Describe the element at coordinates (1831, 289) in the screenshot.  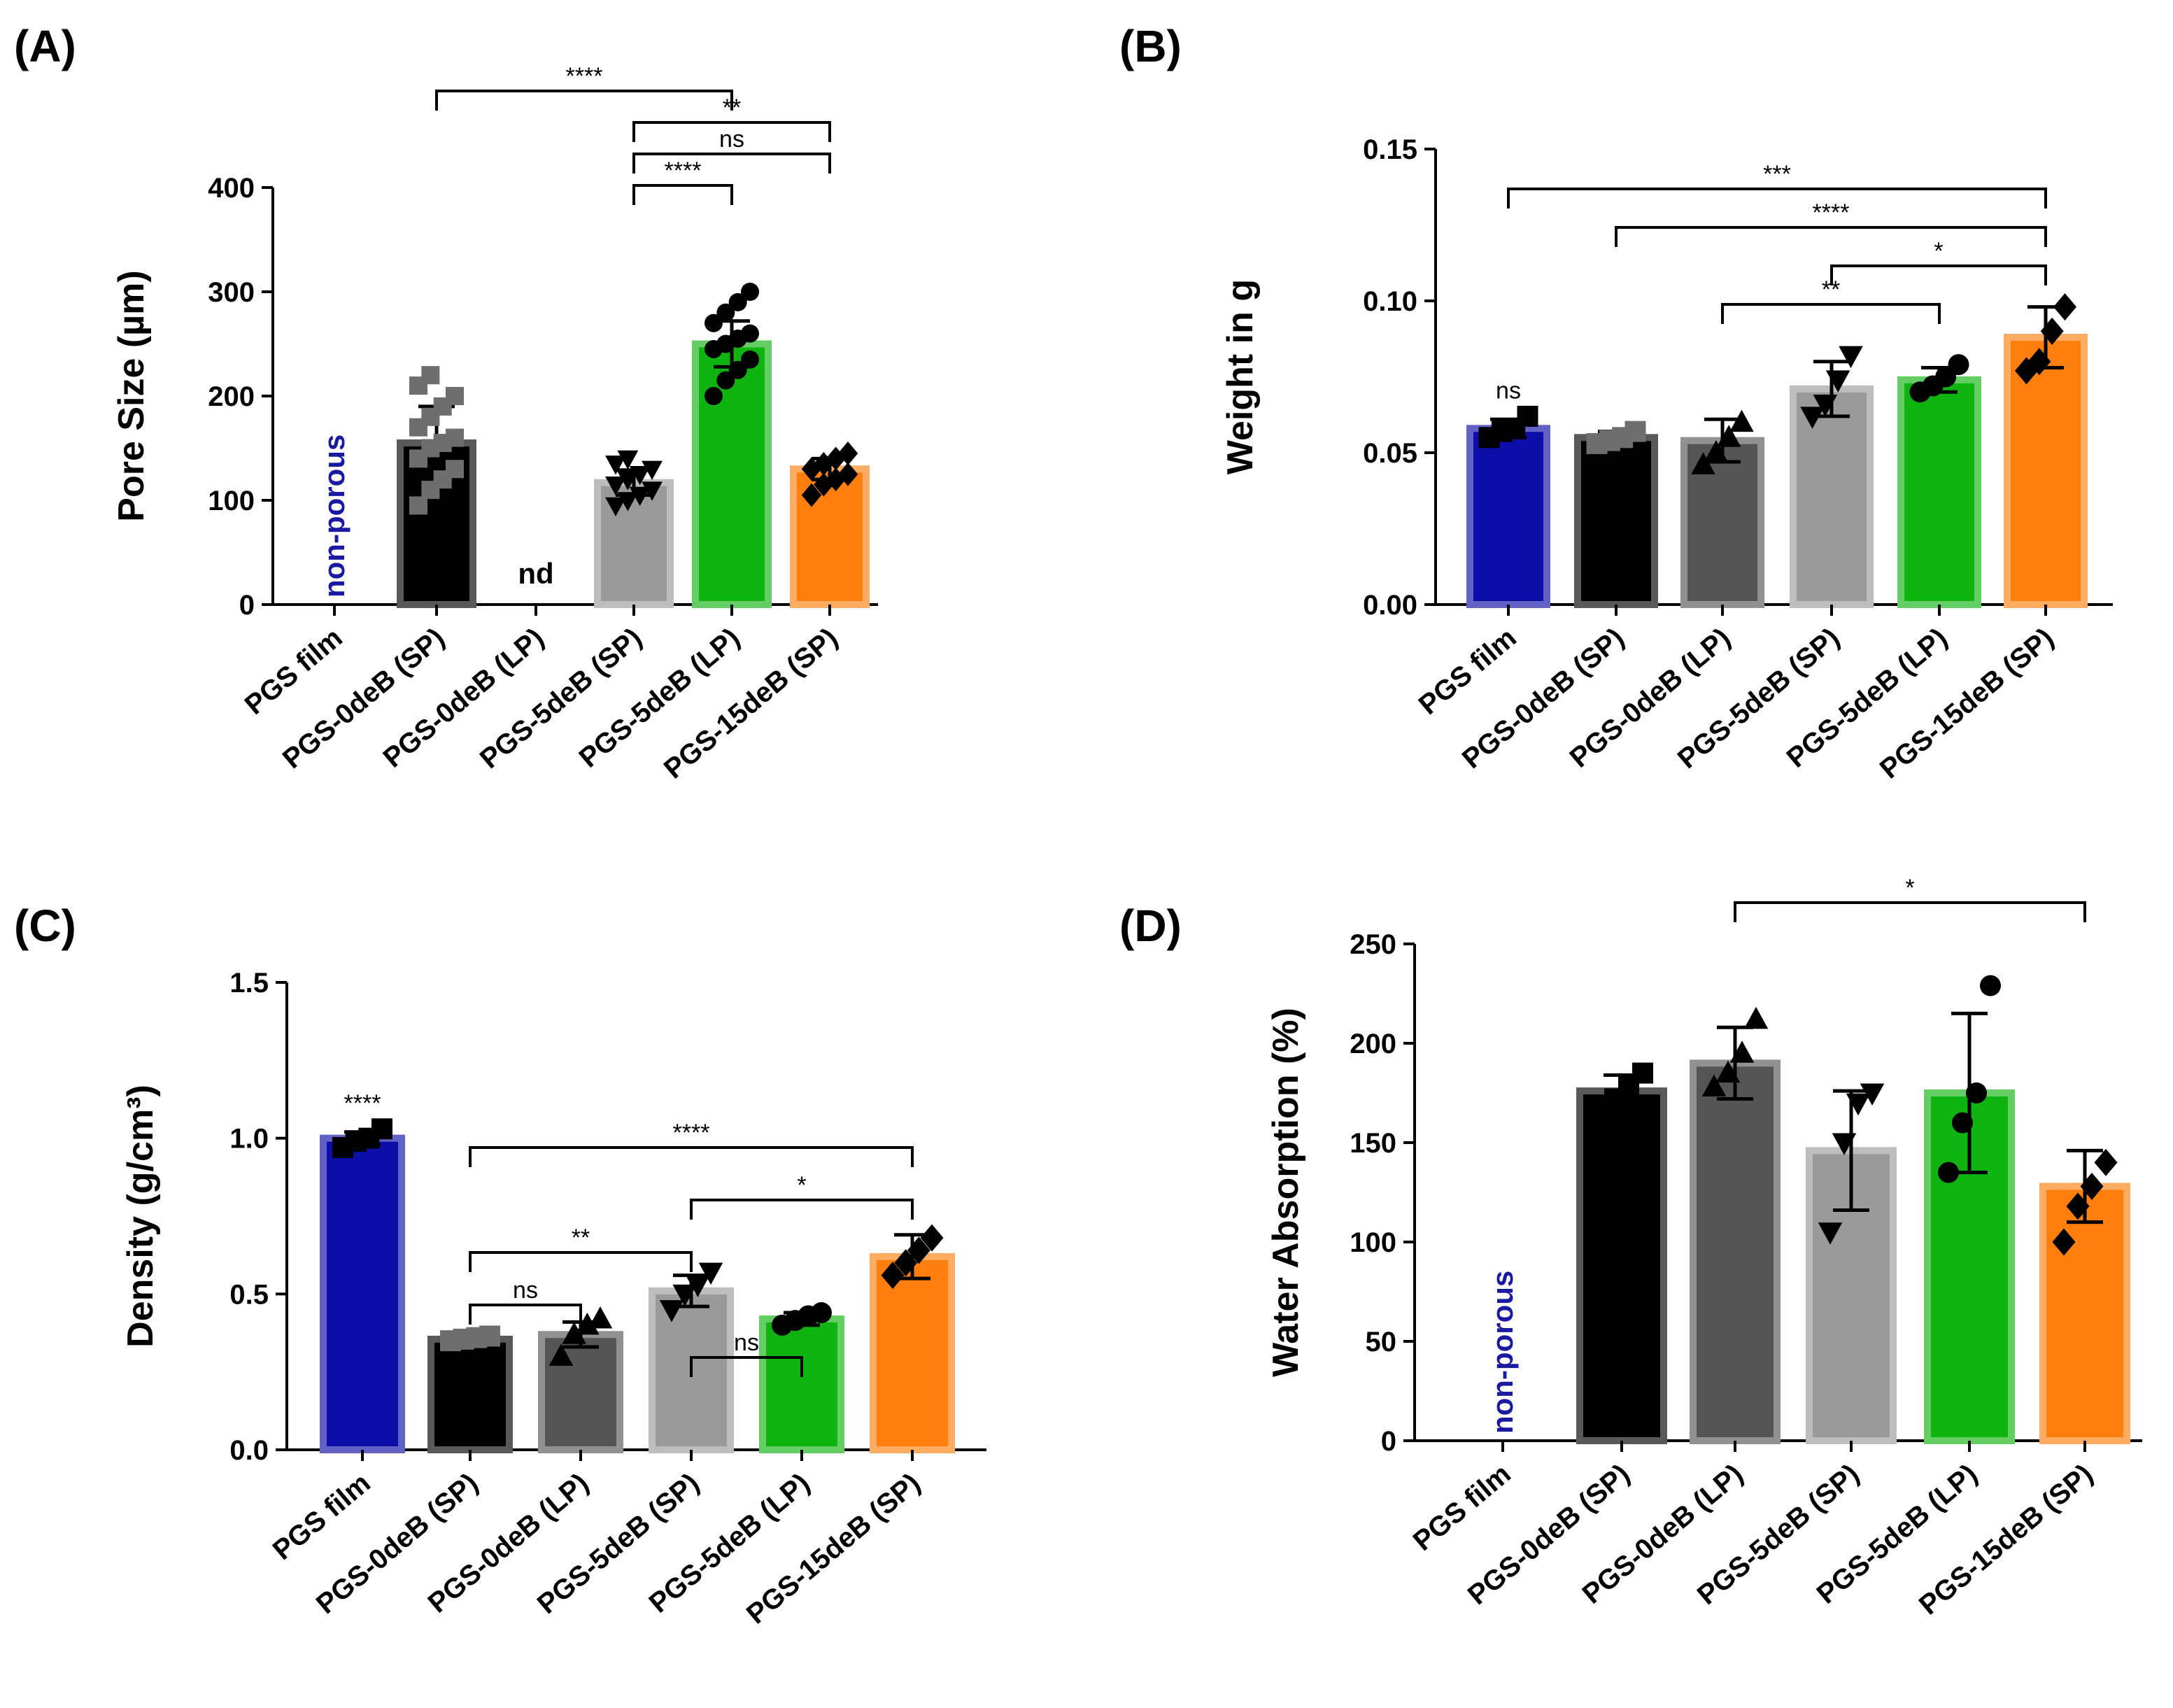
I see `significance-label: **` at that location.